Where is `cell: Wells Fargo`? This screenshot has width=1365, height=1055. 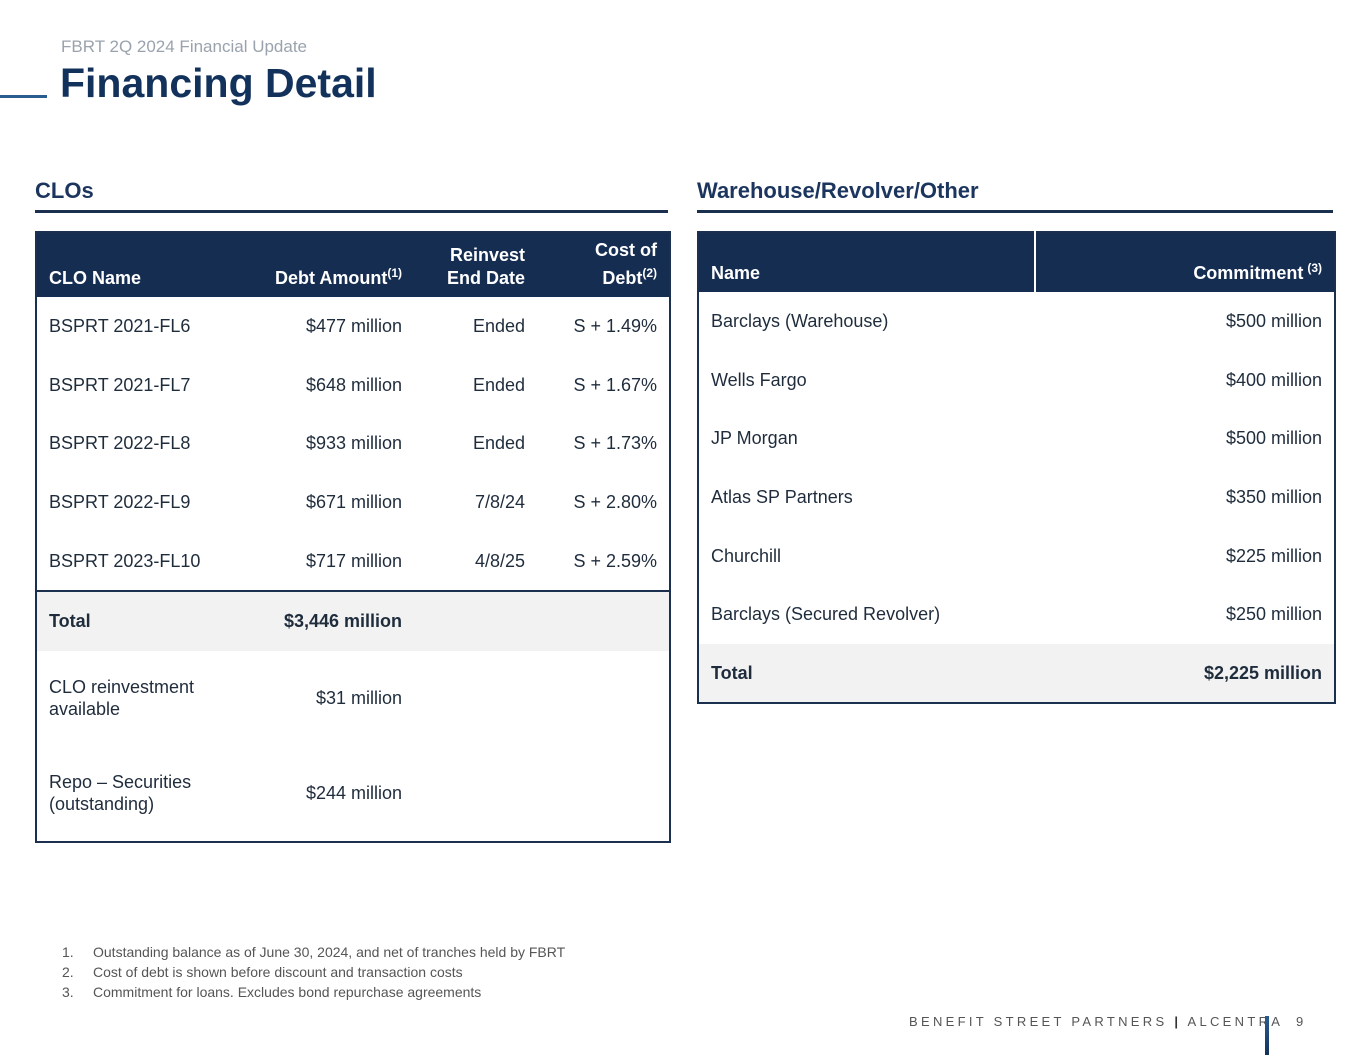 cell: Wells Fargo is located at coordinates (759, 379).